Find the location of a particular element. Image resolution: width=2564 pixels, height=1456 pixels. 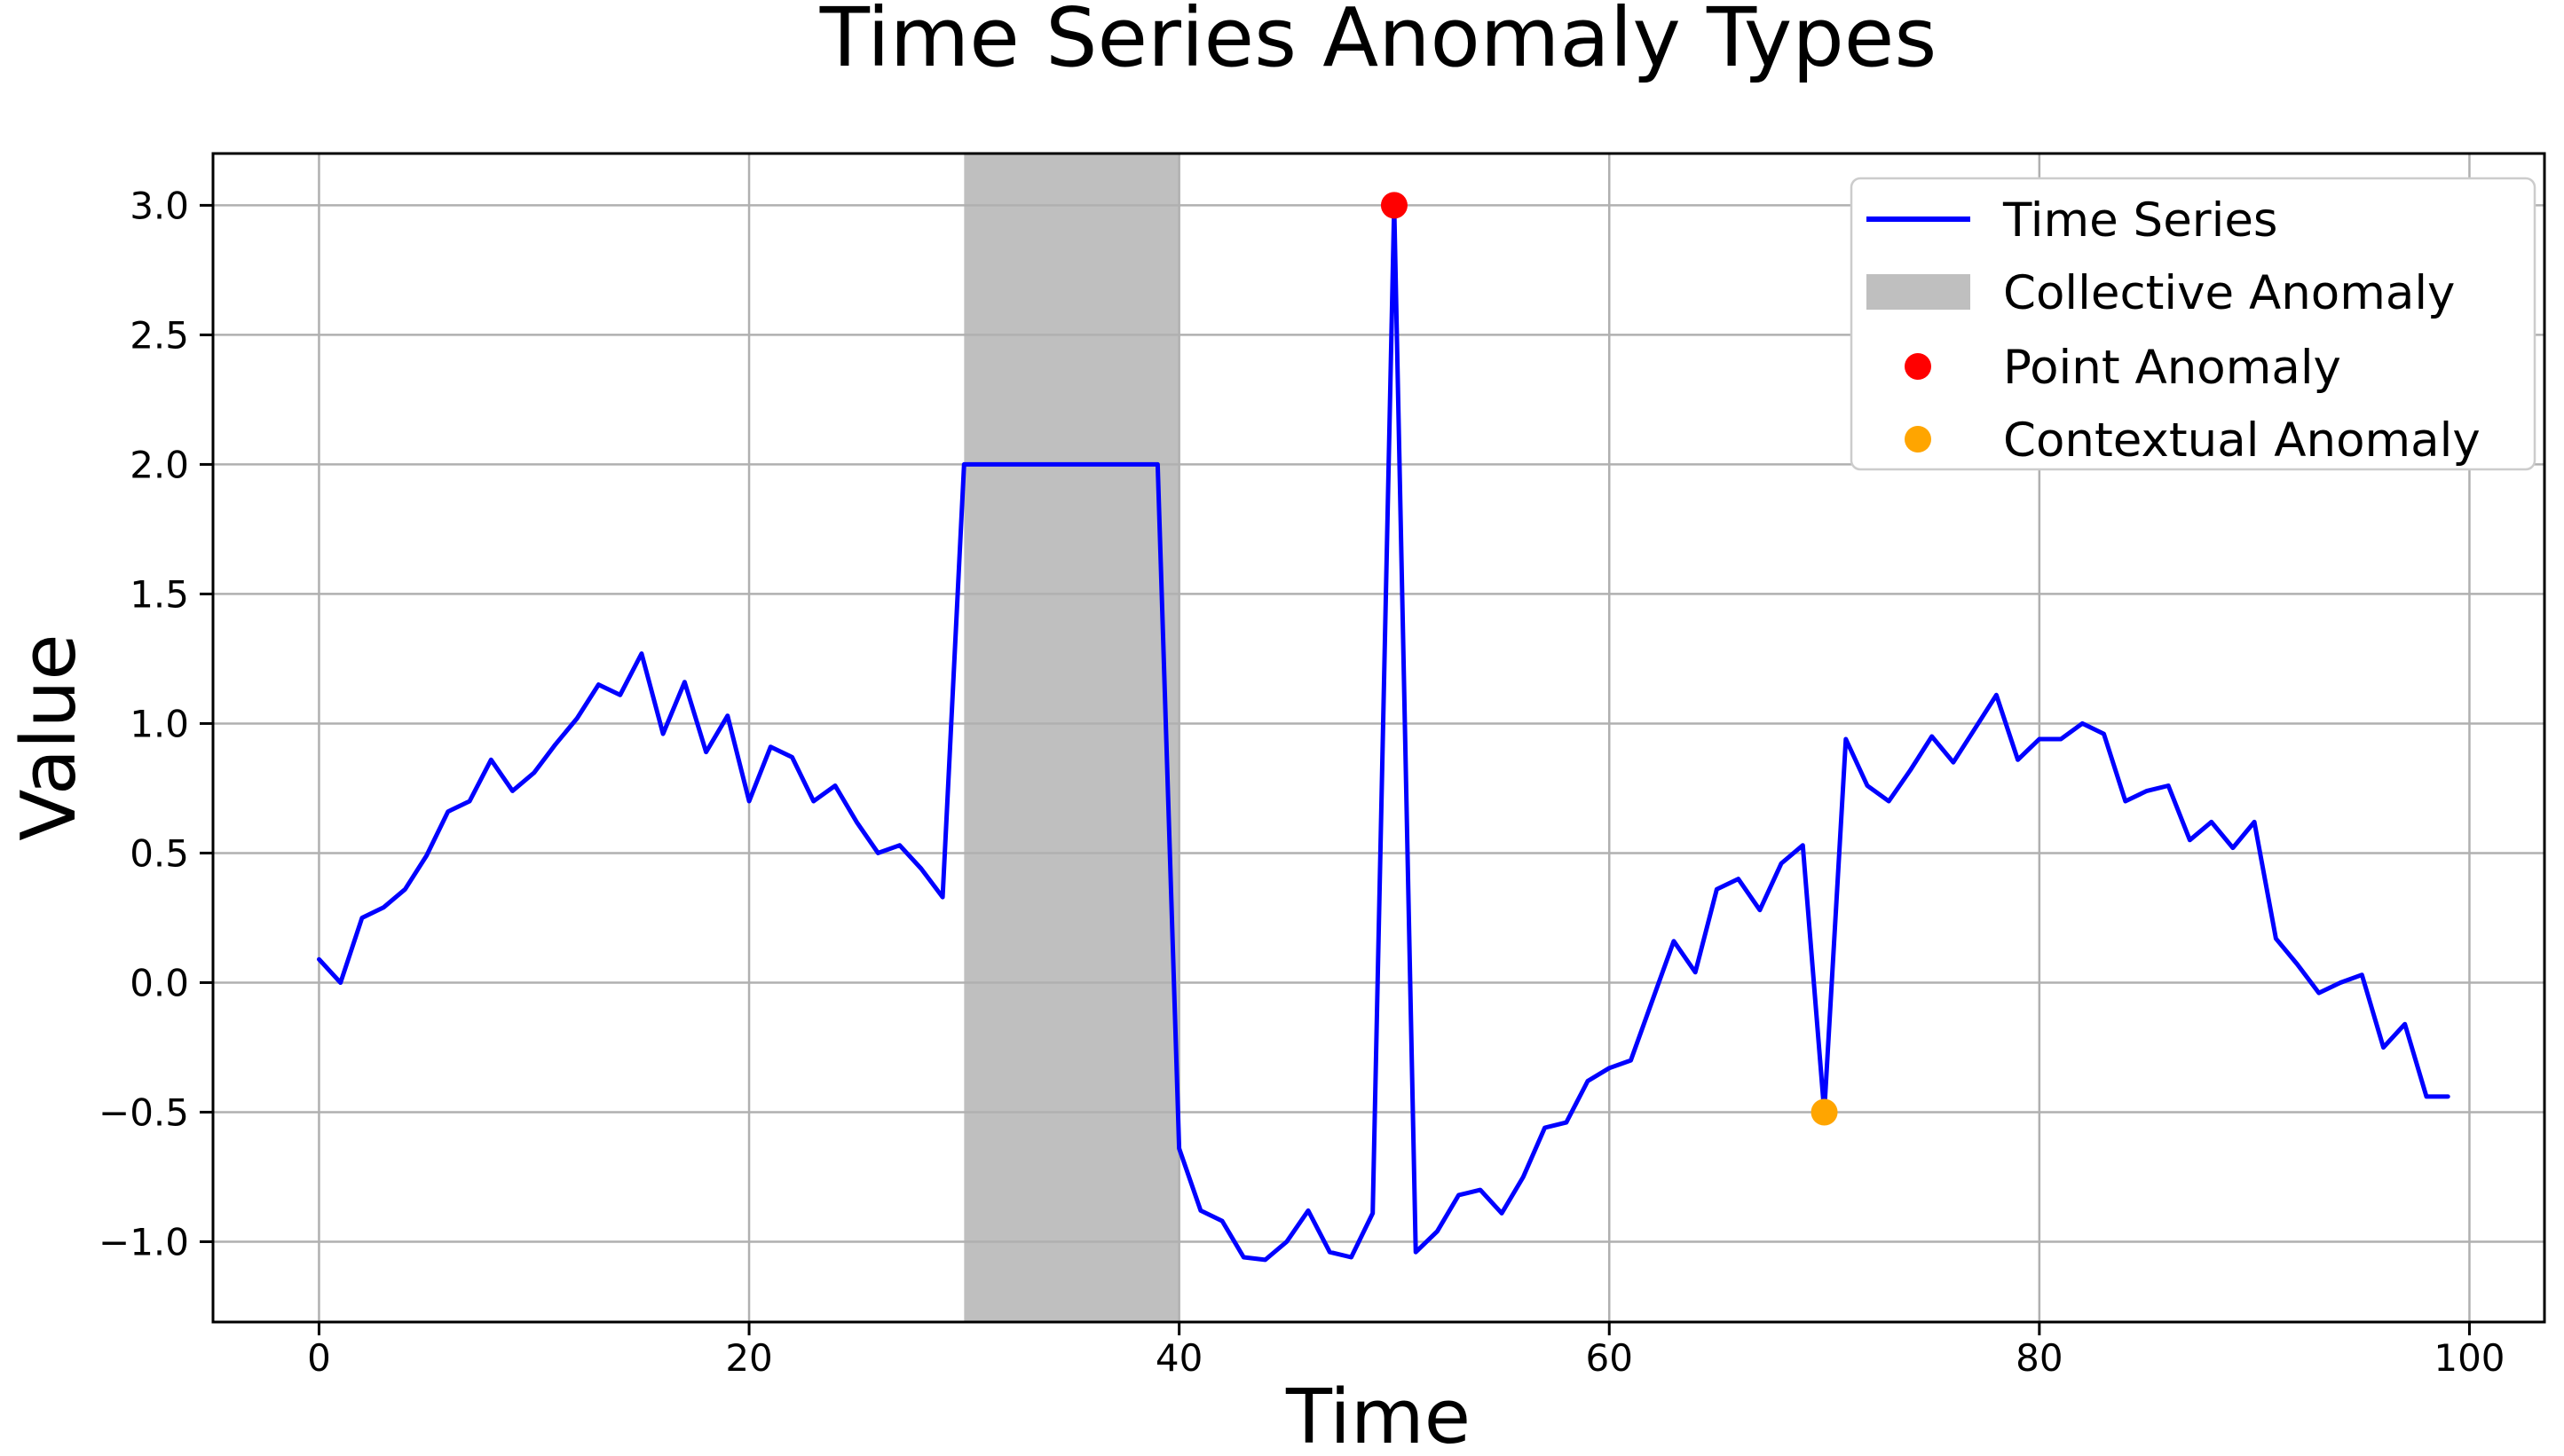

y-tick-label-1.5: 1.5 is located at coordinates (159, 594).